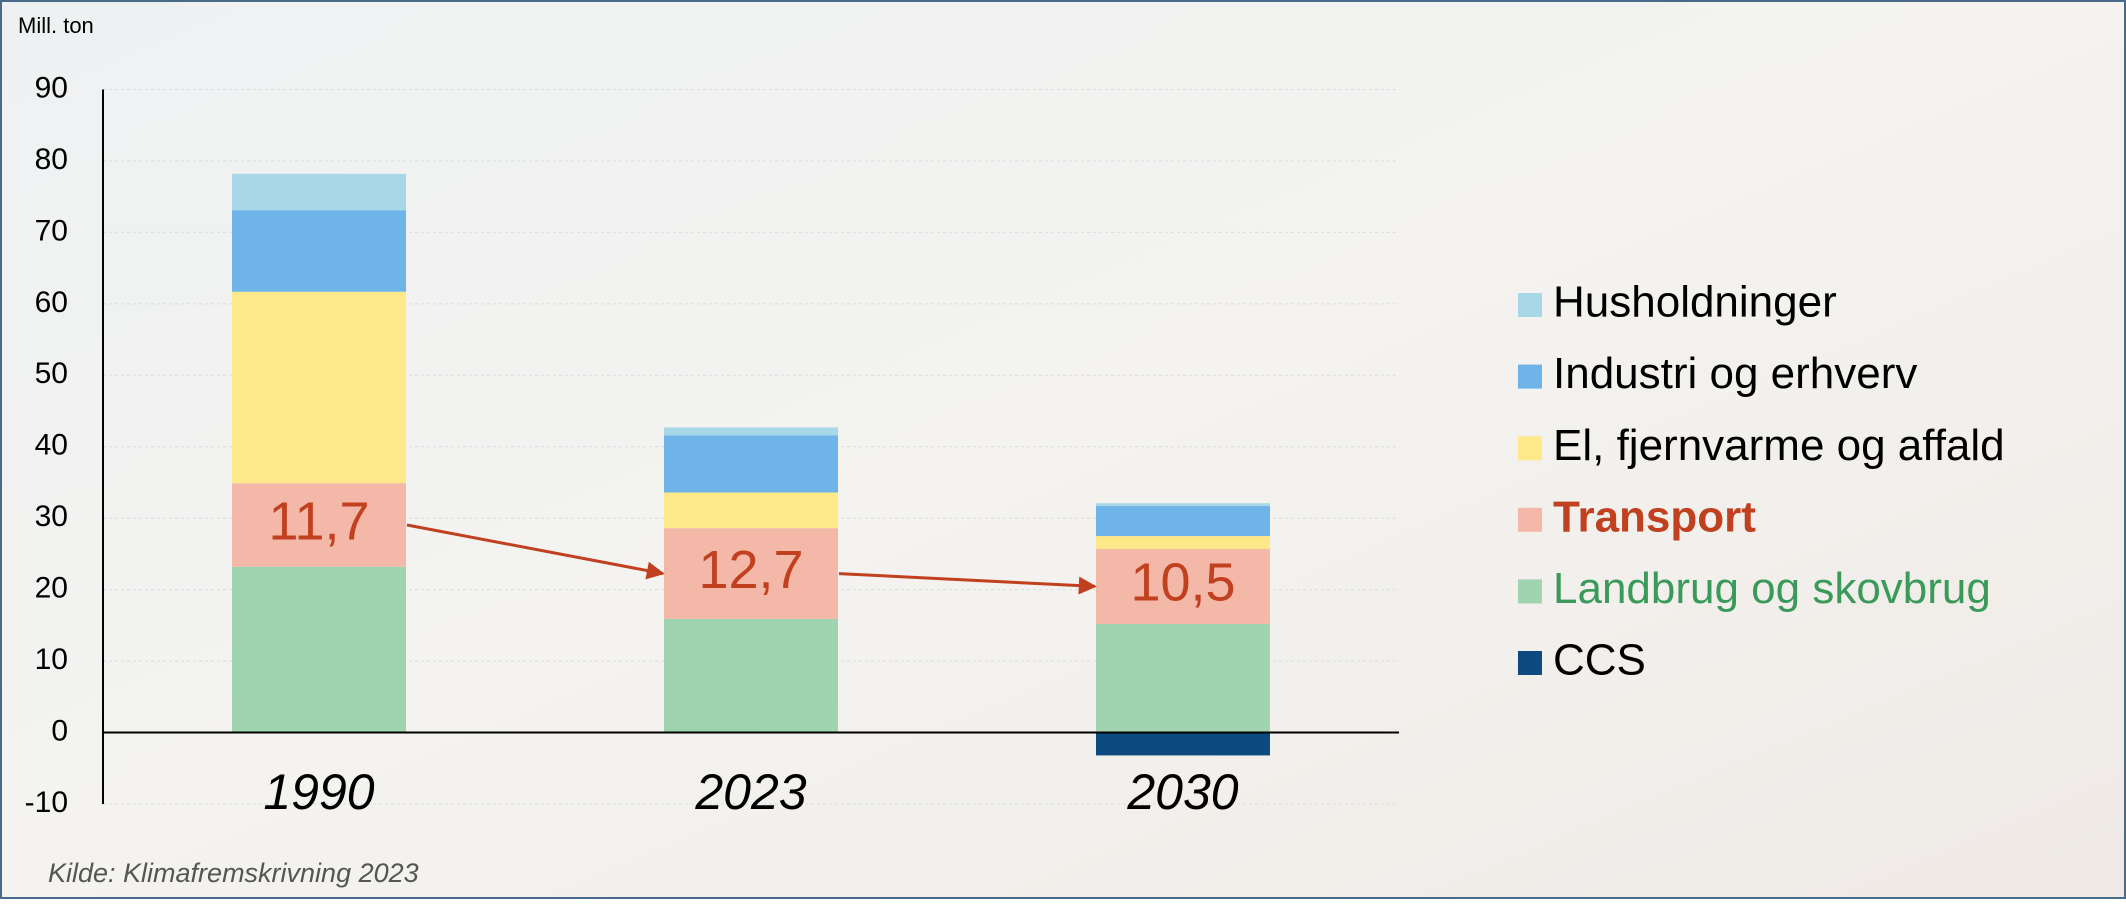  I want to click on y-tick-label: 60, so click(51, 302).